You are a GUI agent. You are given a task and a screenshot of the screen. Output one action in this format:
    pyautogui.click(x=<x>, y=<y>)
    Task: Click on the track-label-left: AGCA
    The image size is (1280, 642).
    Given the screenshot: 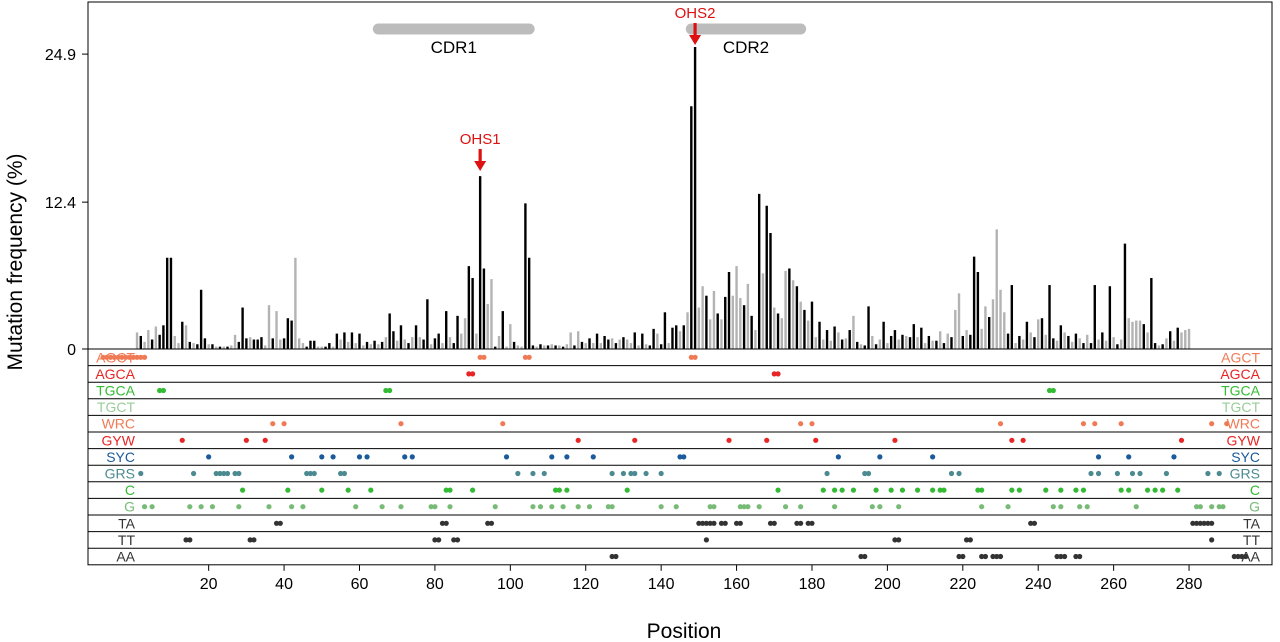 What is the action you would take?
    pyautogui.click(x=115, y=374)
    